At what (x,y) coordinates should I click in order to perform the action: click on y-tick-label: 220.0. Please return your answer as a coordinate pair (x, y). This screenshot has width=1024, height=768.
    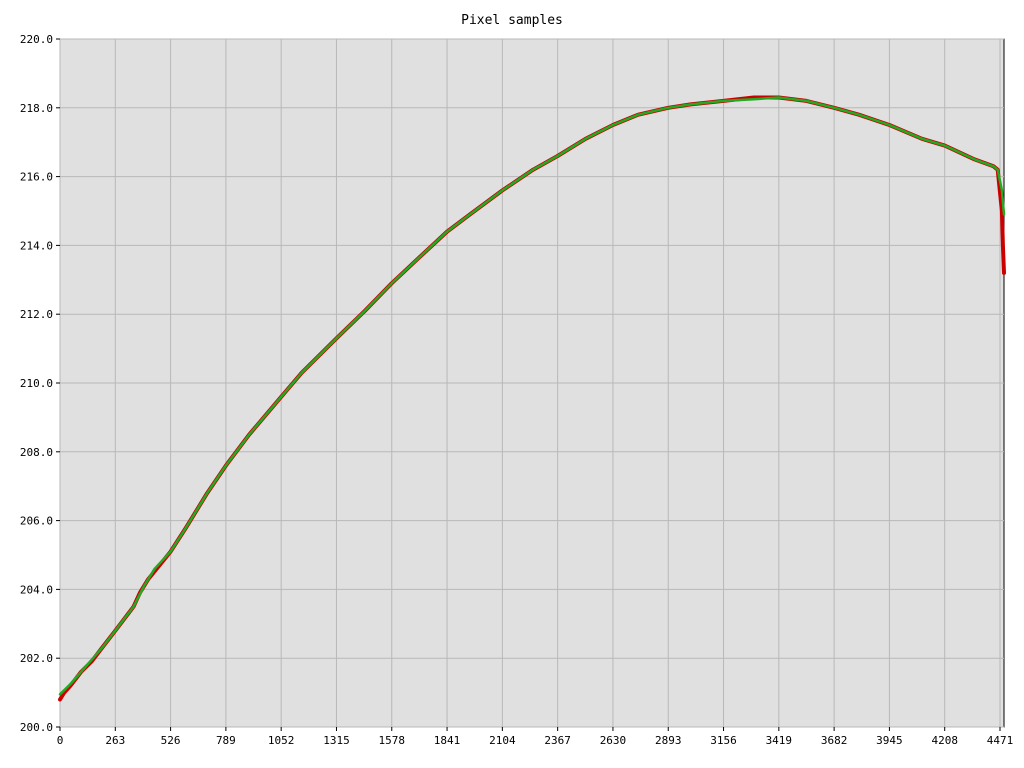
    Looking at the image, I should click on (36, 39).